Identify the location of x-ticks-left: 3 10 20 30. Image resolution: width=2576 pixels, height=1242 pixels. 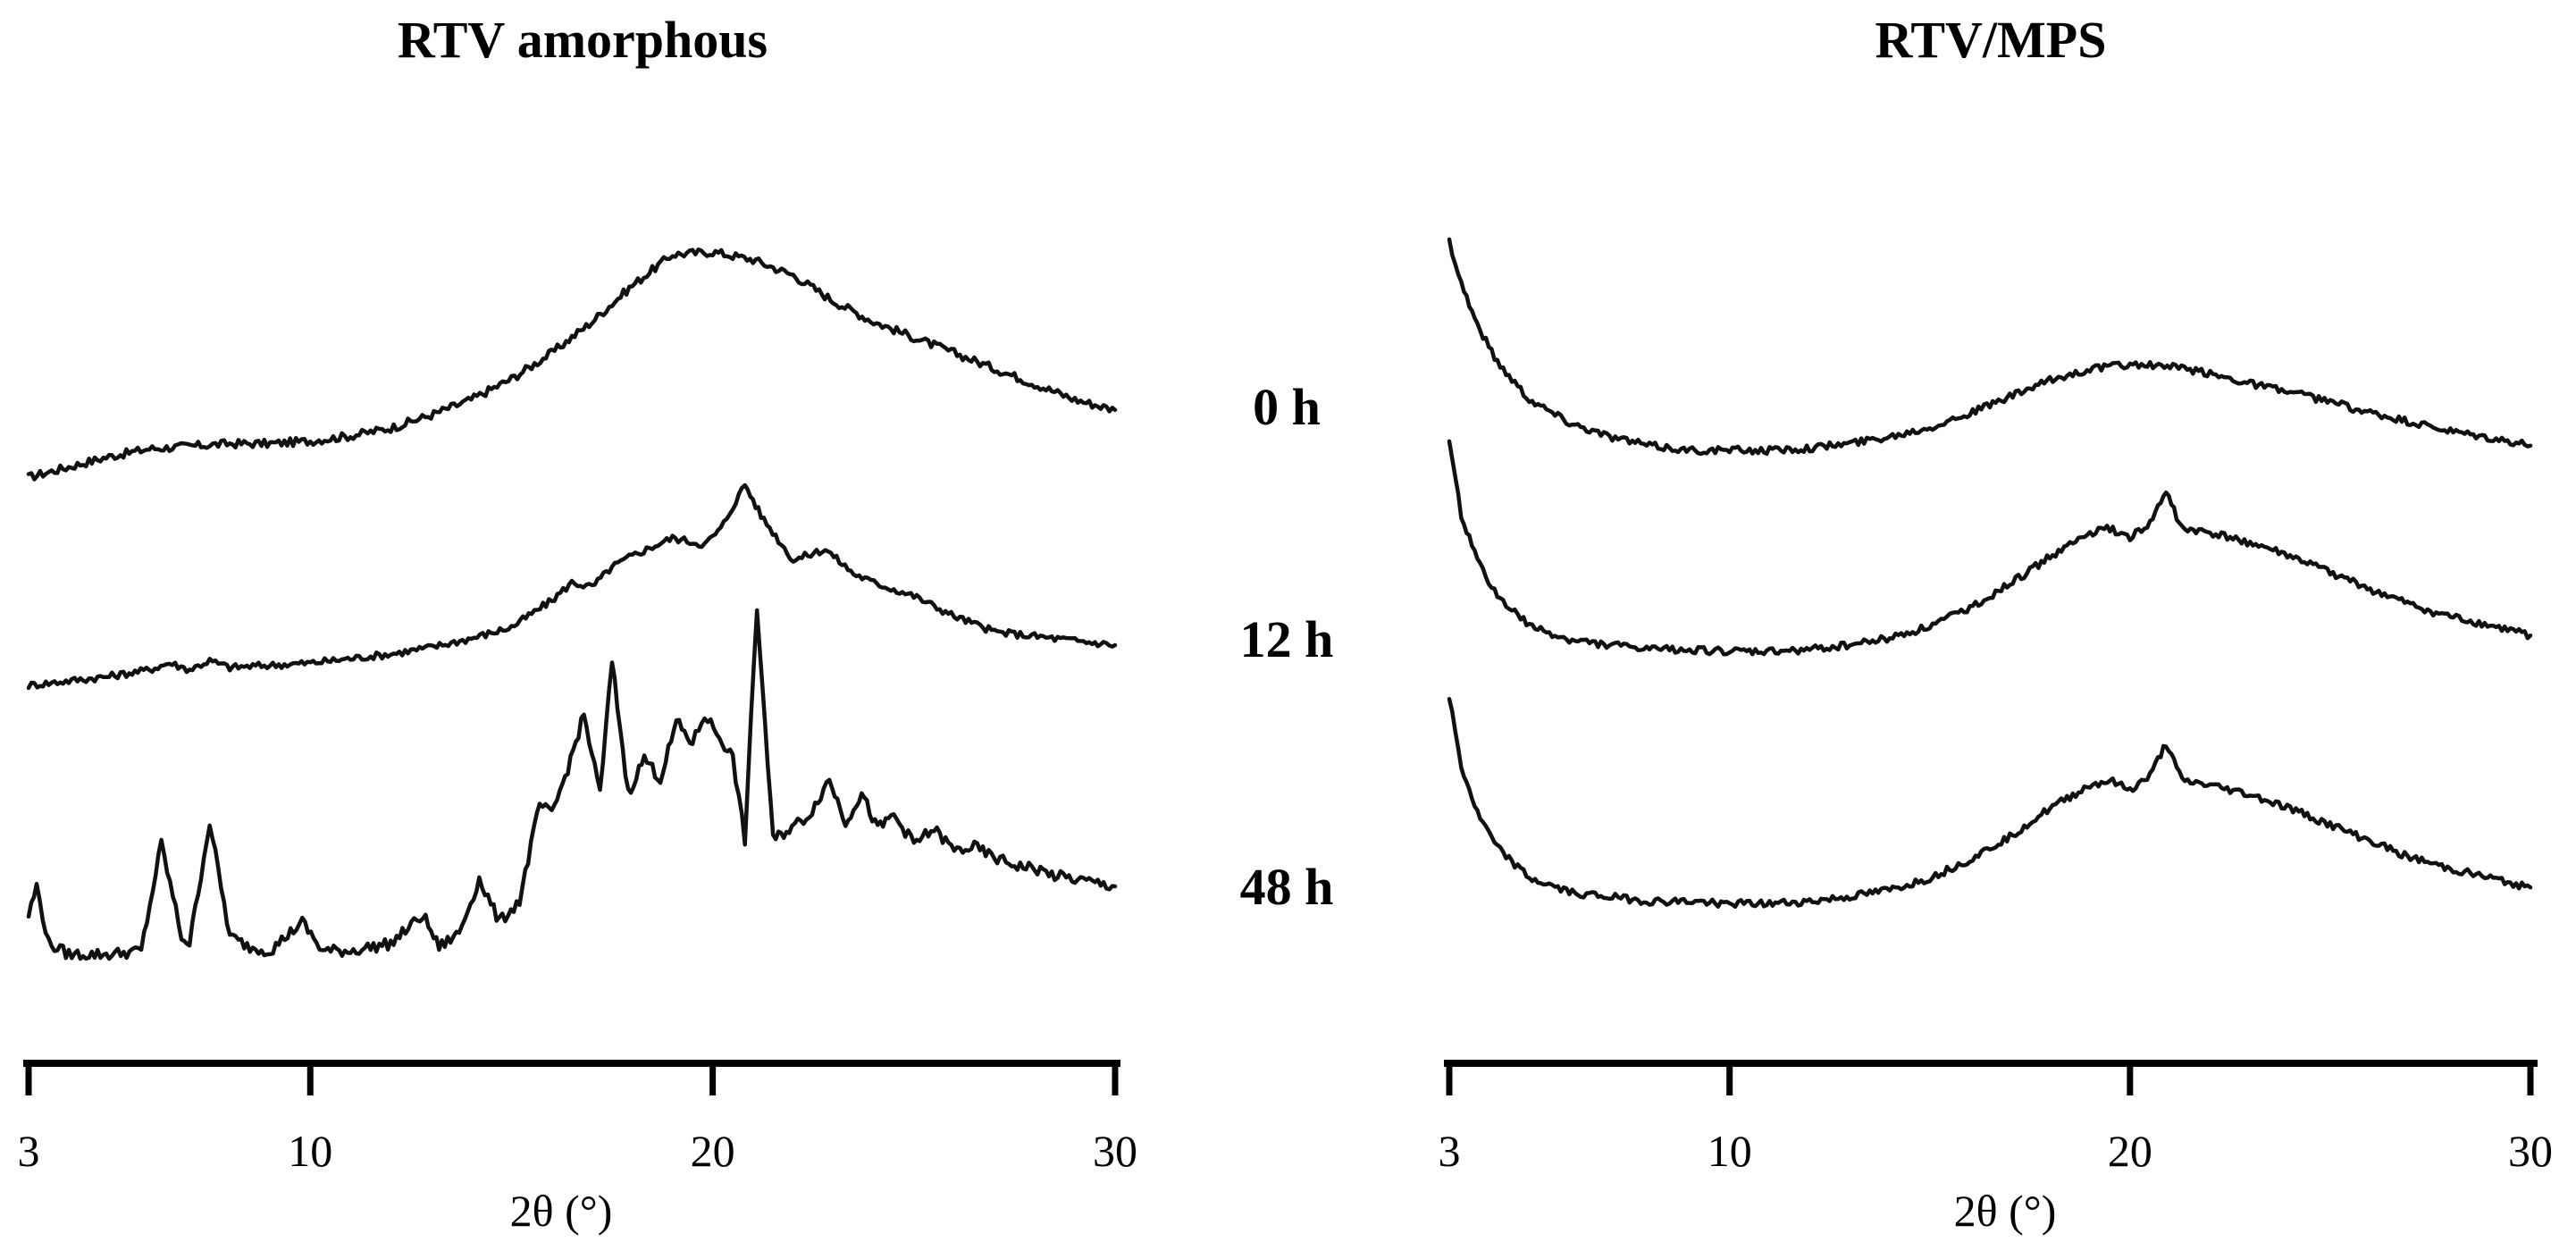
(577, 1120).